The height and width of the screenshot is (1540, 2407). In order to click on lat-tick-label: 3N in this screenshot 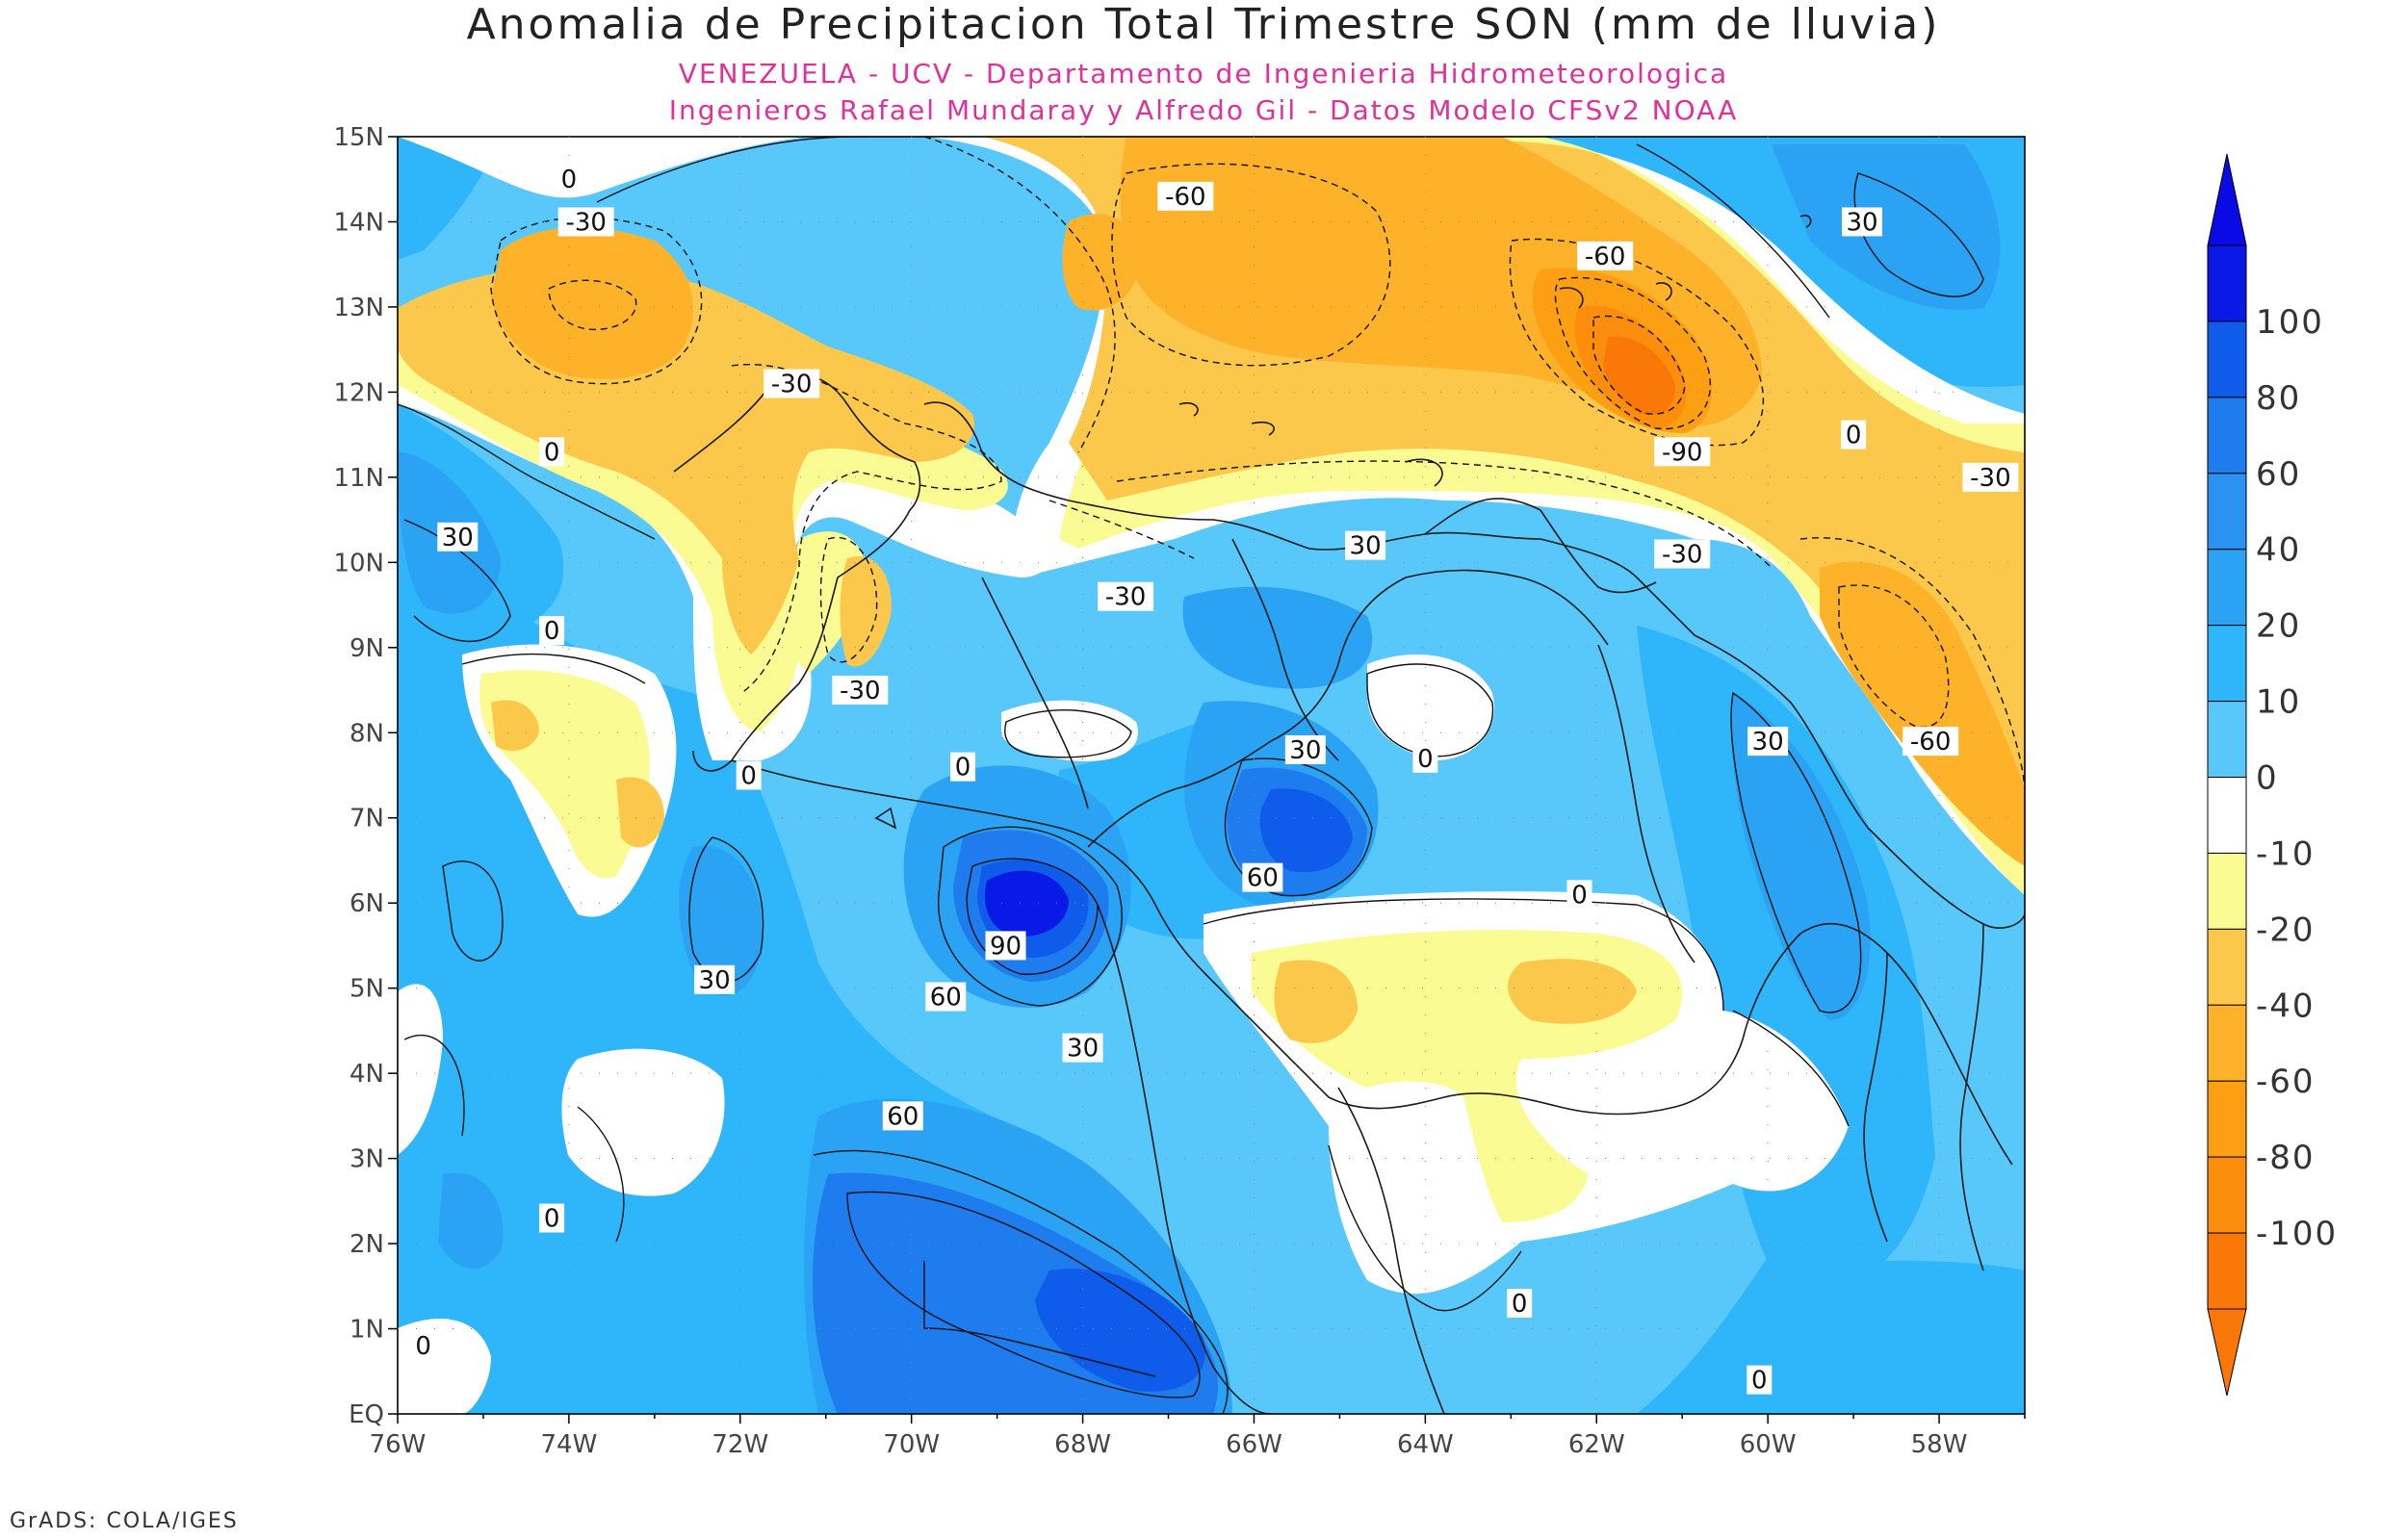, I will do `click(366, 1159)`.